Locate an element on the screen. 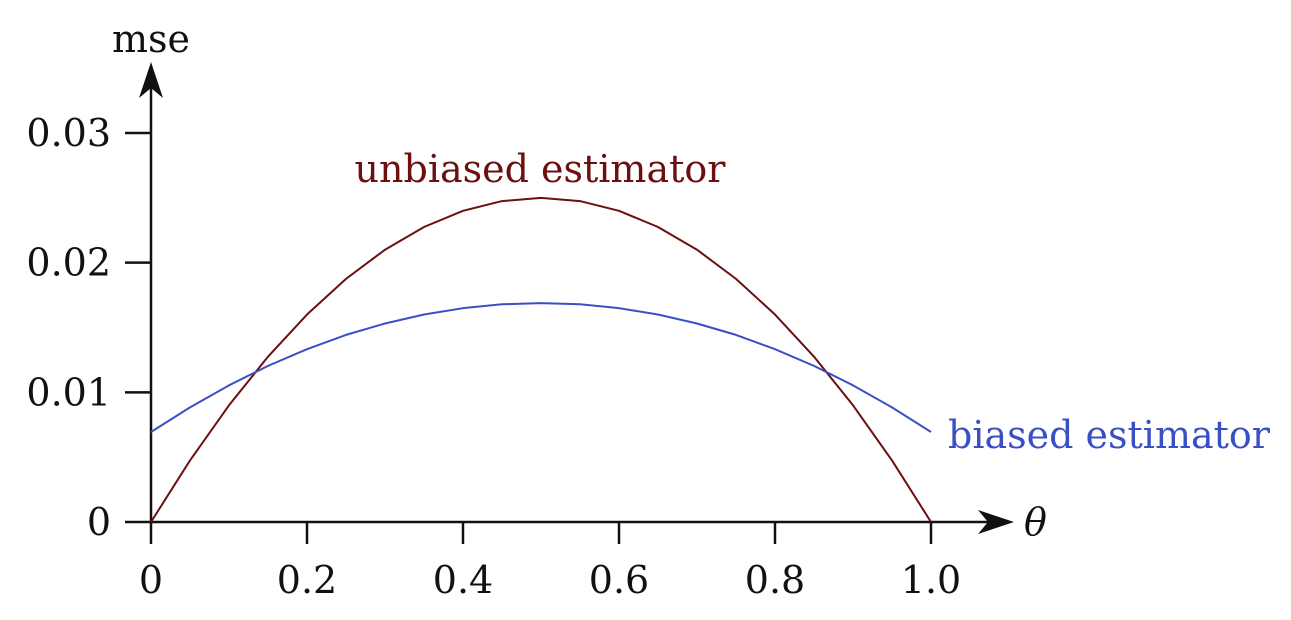 The image size is (1291, 620). x-ticks: 0 0.2 0.4 0.6 0.8 1.0 is located at coordinates (550, 562).